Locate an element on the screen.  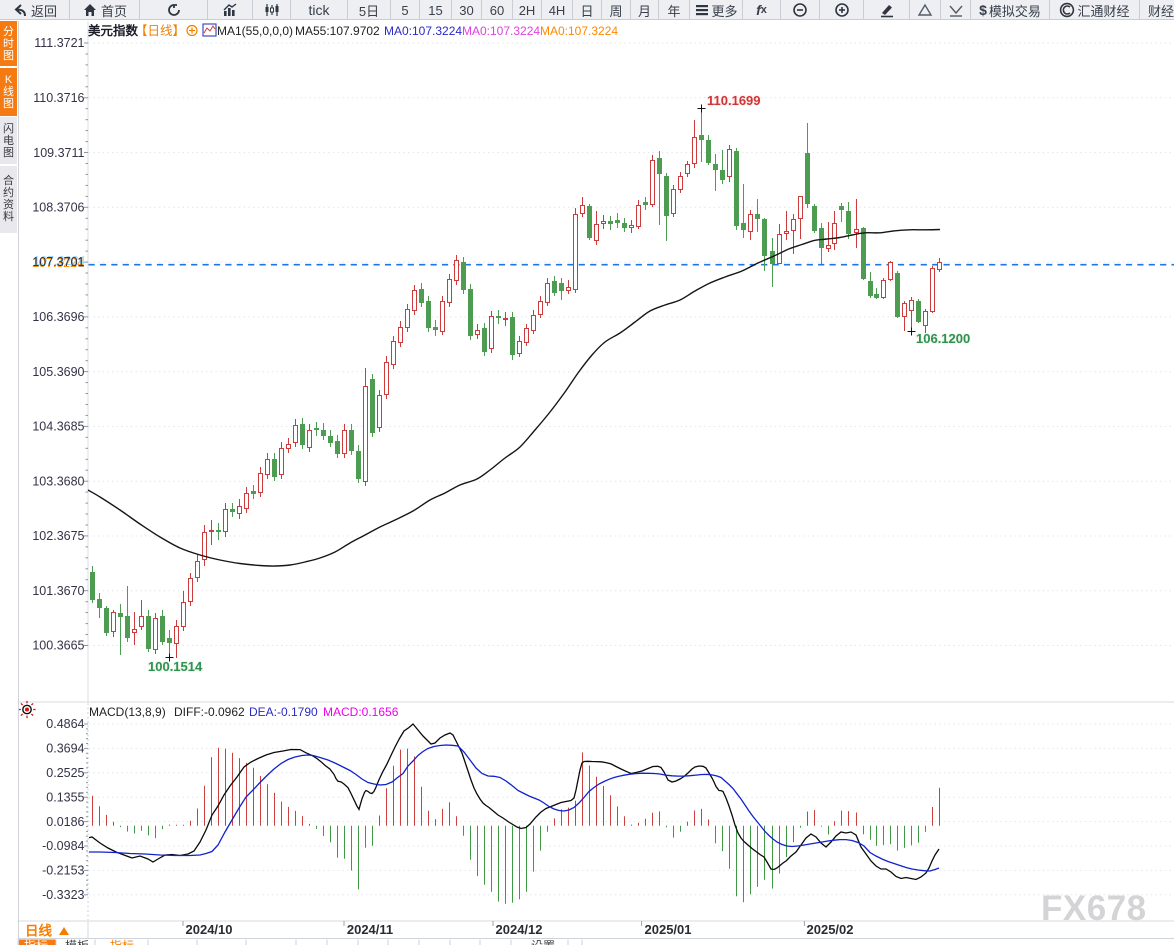
svg-text: DIFF:-0.0962 is located at coordinates (209, 712).